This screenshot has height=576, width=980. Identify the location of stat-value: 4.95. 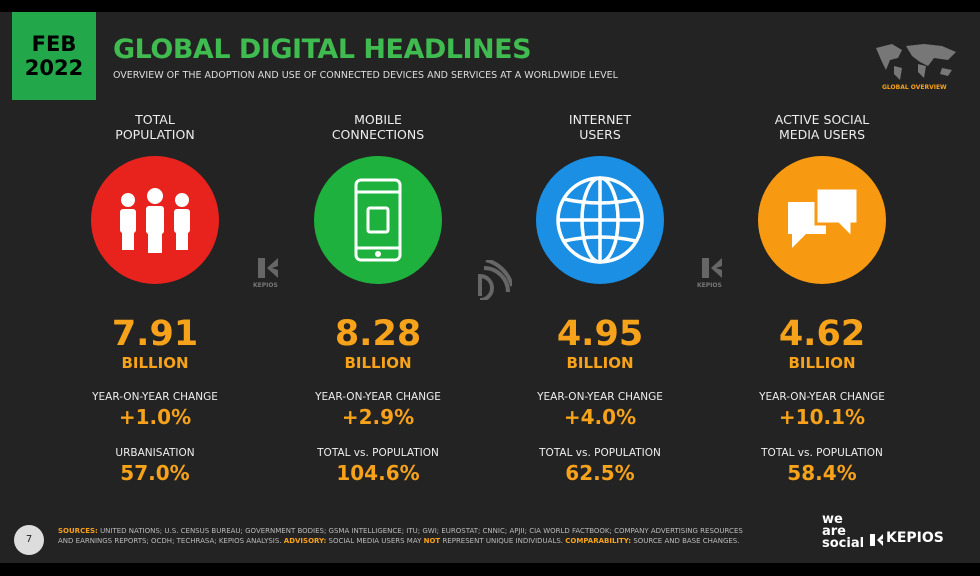
(600, 334).